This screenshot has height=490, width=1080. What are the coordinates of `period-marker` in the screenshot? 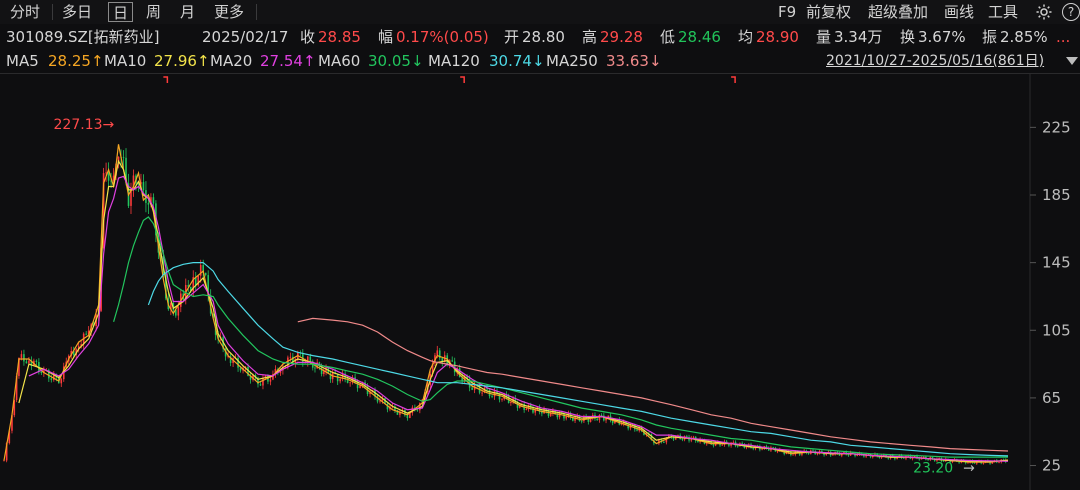 It's located at (166, 79).